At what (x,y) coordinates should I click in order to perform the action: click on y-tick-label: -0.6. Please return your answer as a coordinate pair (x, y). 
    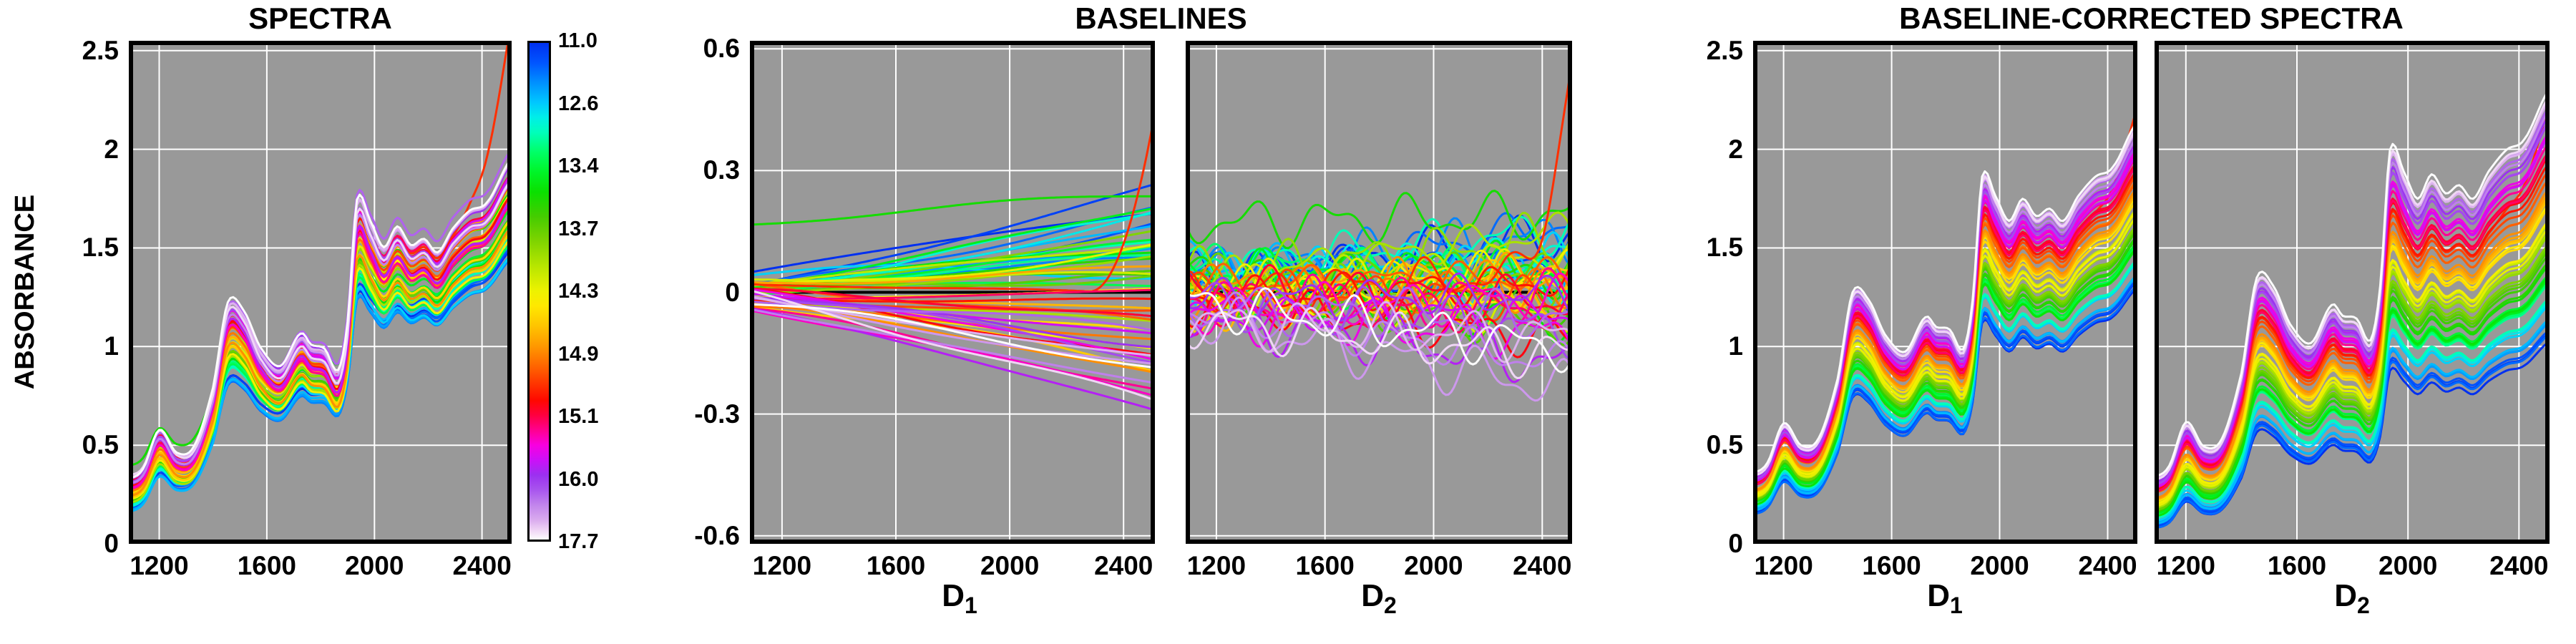
    Looking at the image, I should click on (717, 535).